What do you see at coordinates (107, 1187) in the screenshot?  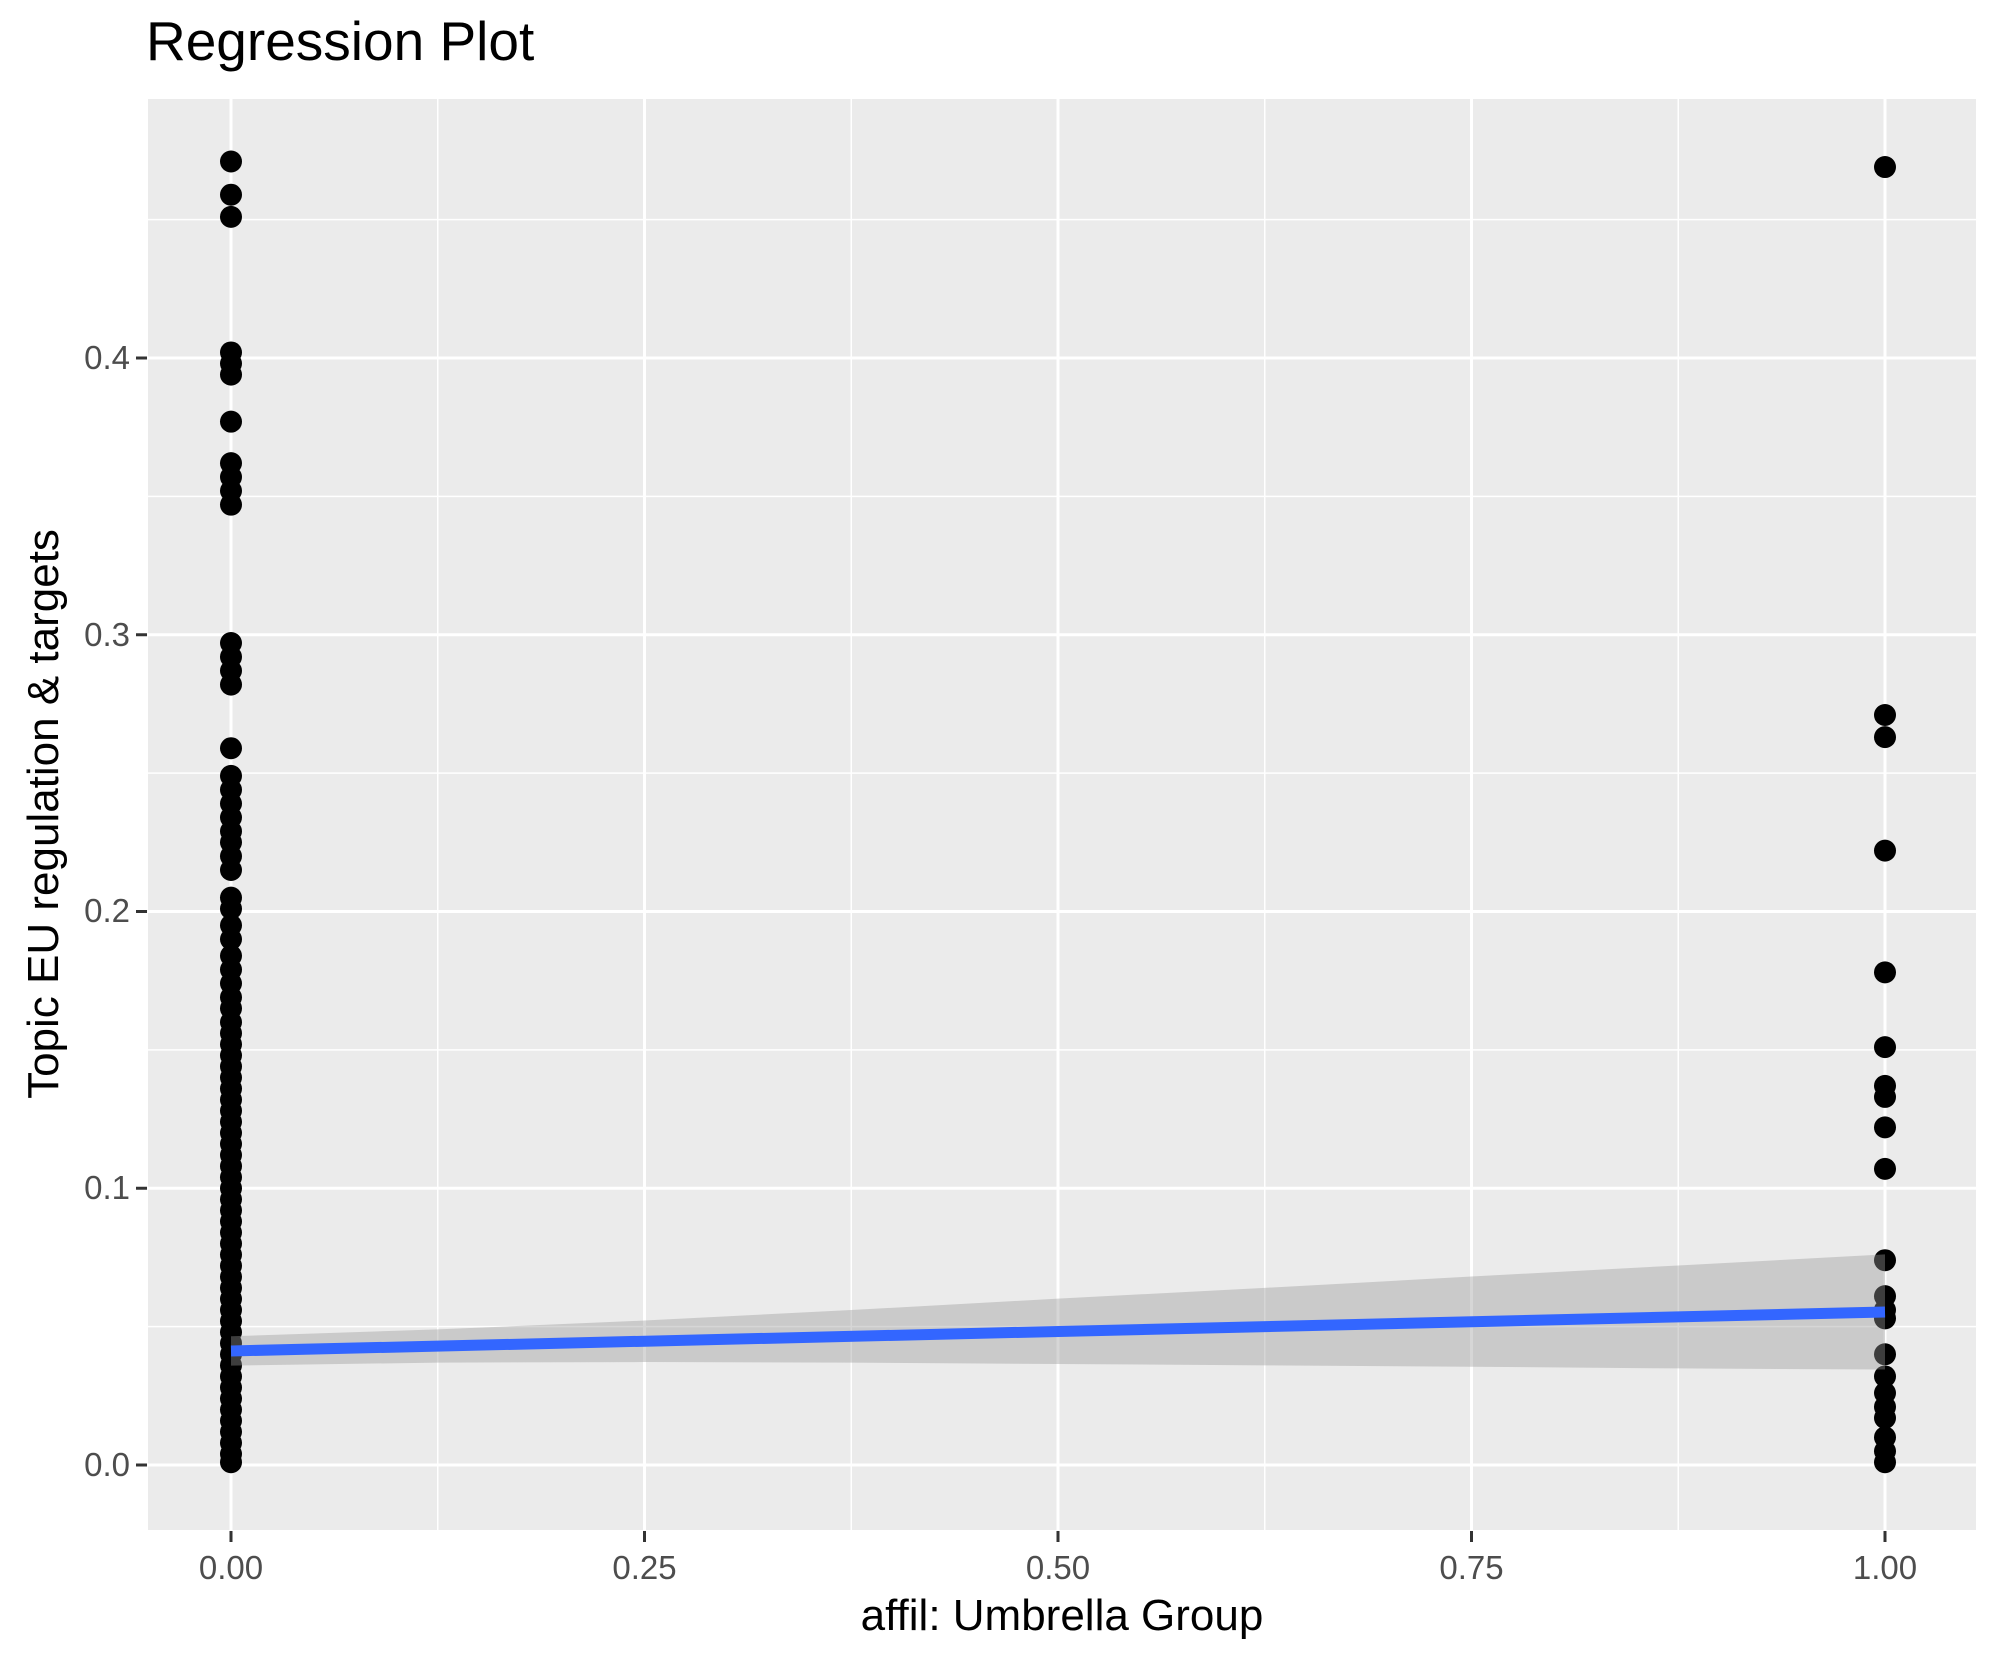 I see `y-tick-label-1: 0.1` at bounding box center [107, 1187].